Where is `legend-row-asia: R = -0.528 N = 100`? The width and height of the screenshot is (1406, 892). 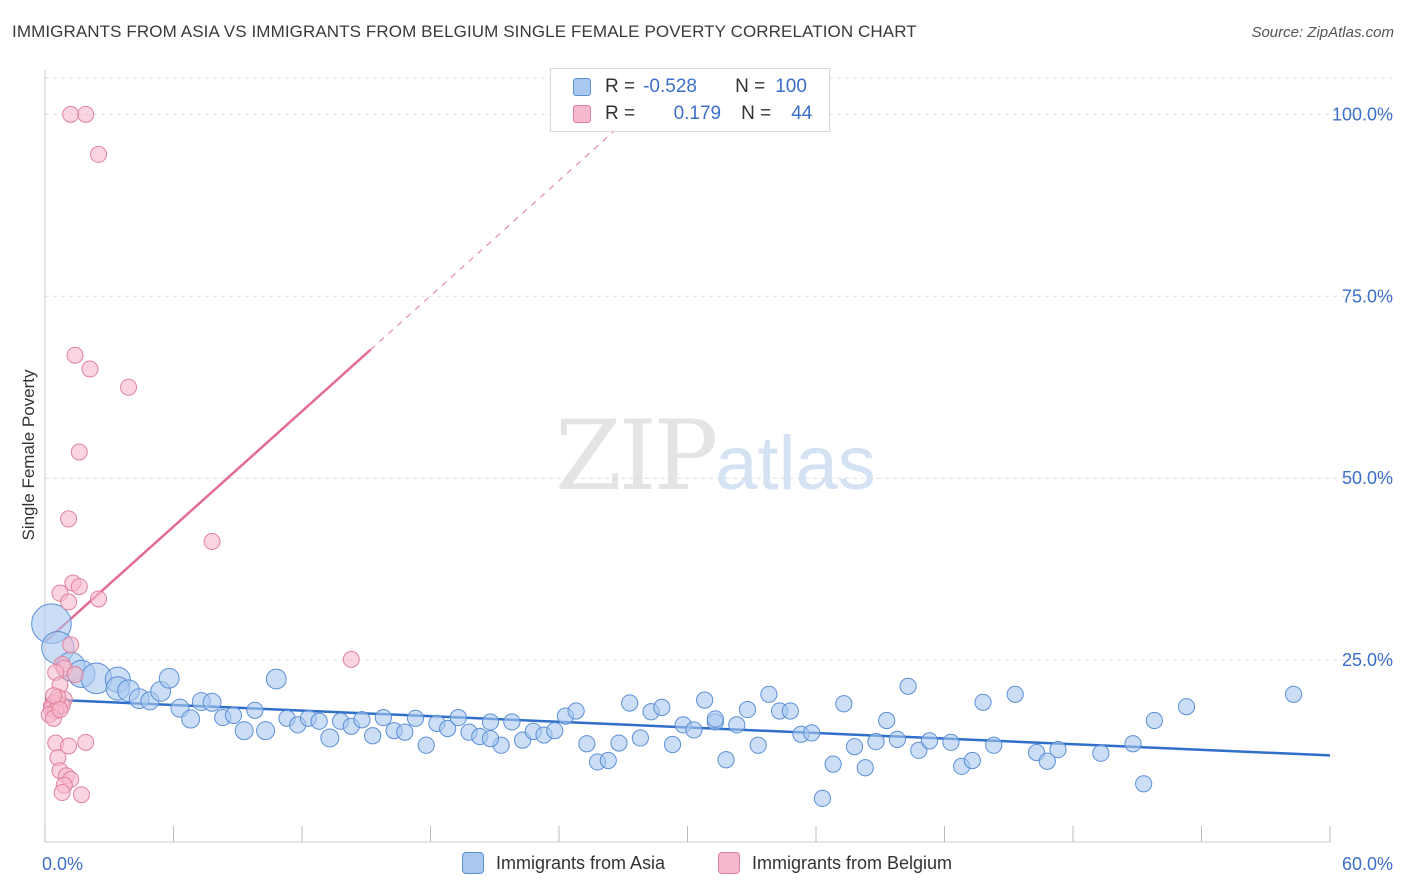 legend-row-asia: R = -0.528 N = 100 is located at coordinates (690, 87).